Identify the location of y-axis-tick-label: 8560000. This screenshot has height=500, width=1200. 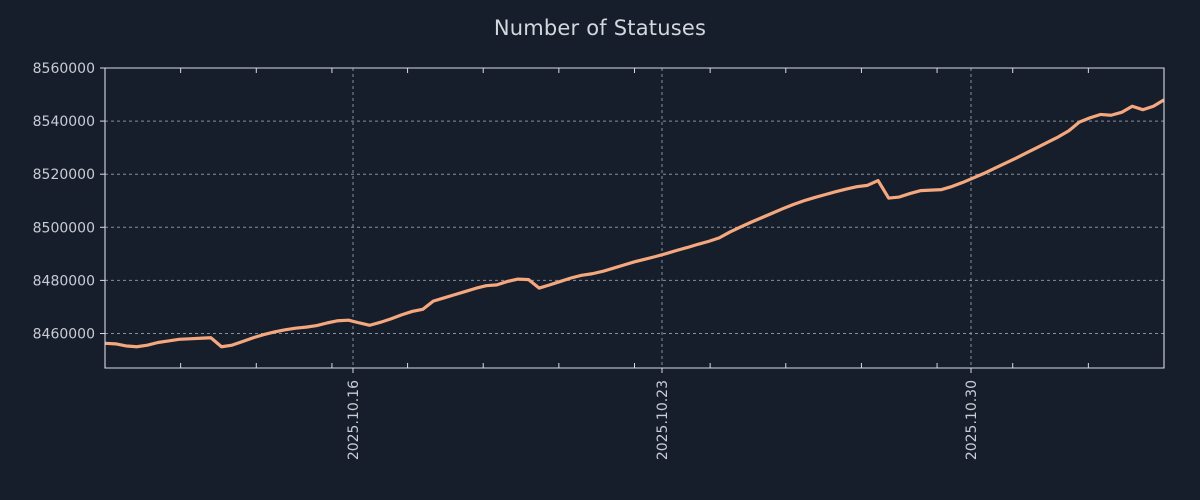
(64, 69).